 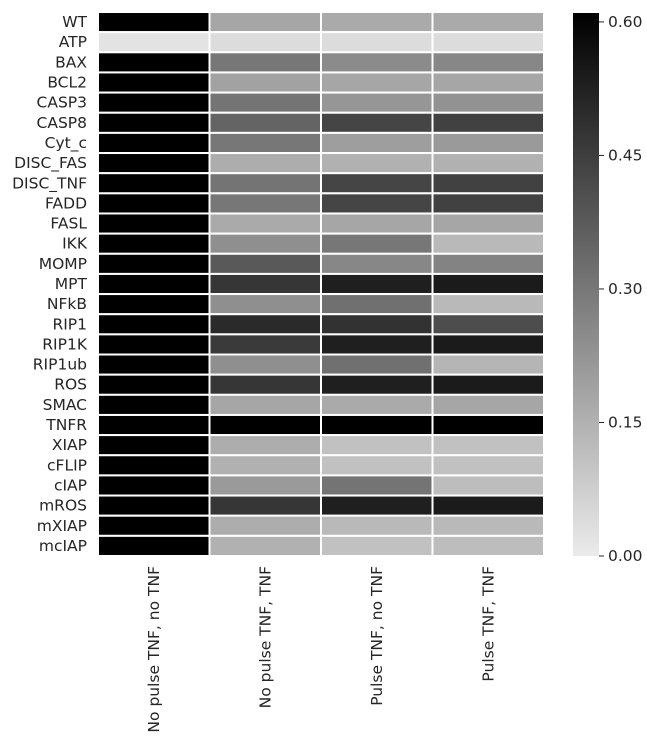 What do you see at coordinates (67, 304) in the screenshot?
I see `row-label-nfkb: NFkB` at bounding box center [67, 304].